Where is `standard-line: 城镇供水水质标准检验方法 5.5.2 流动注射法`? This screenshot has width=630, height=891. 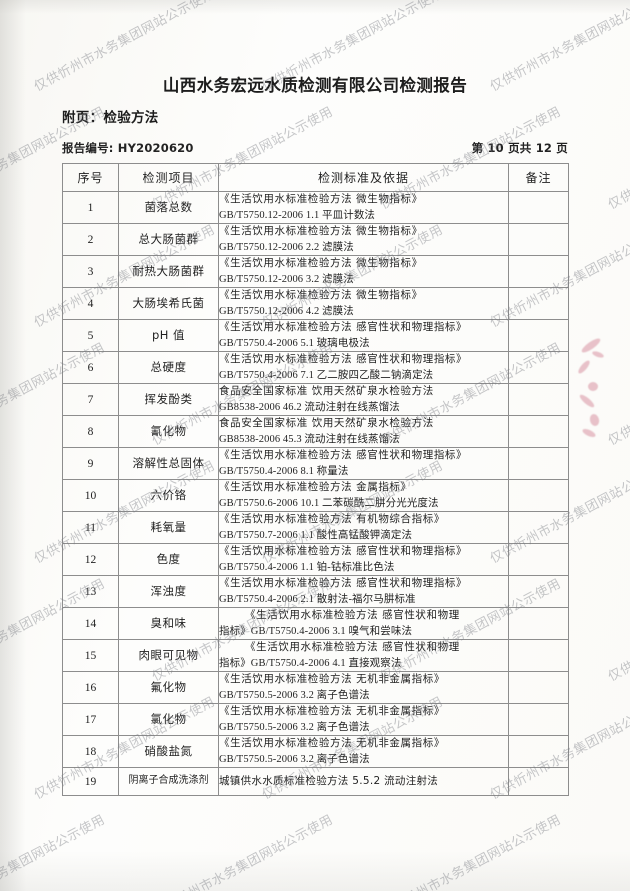
standard-line: 城镇供水水质标准检验方法 5.5.2 流动注射法 is located at coordinates (329, 780).